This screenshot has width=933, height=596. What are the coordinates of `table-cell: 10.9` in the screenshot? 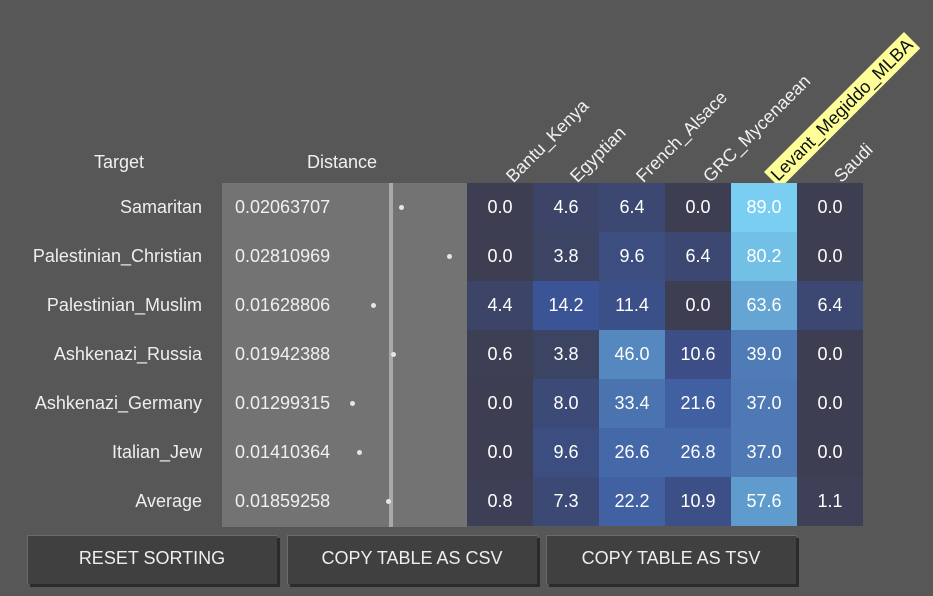 It's located at (698, 501).